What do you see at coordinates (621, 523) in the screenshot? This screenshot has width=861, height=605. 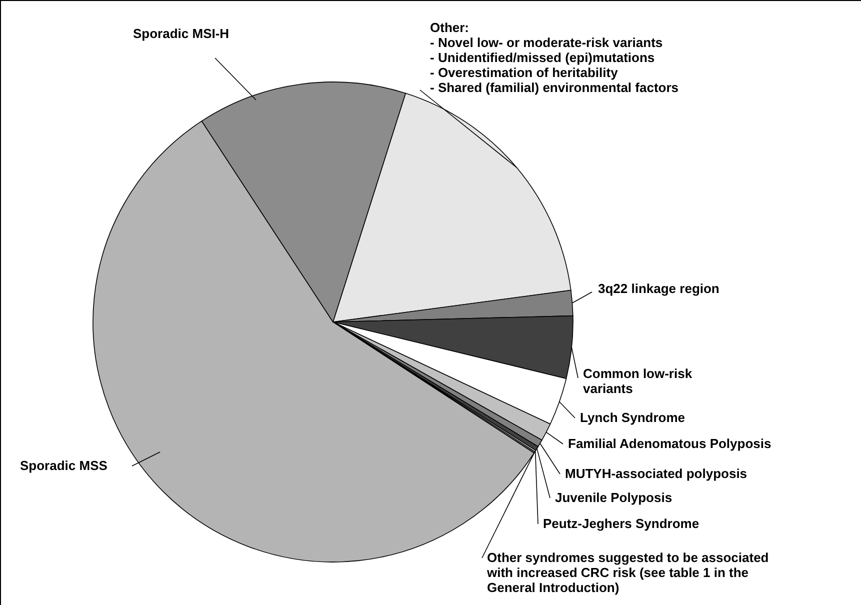 I see `slice-label: Peutz-Jeghers Syndrome` at bounding box center [621, 523].